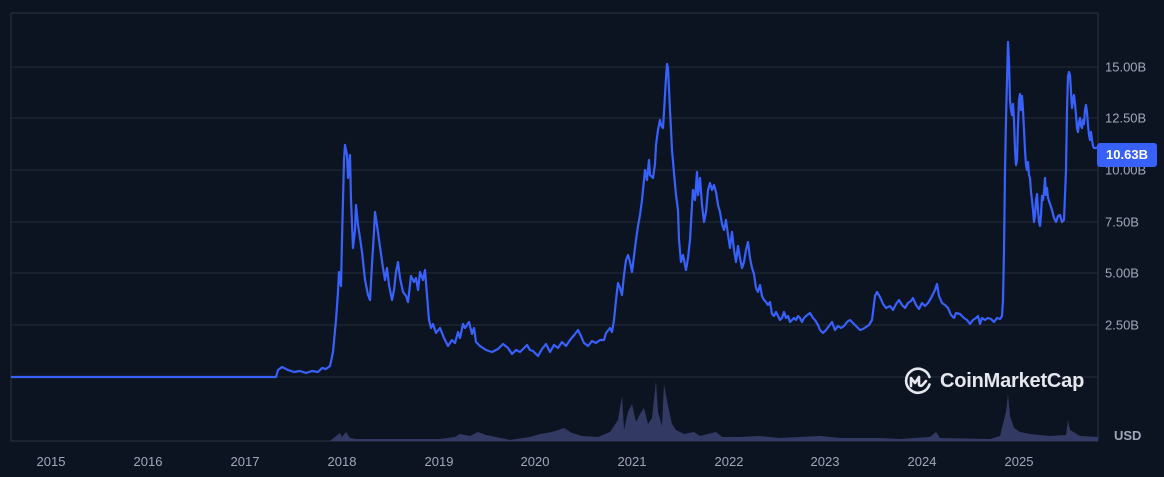  What do you see at coordinates (342, 461) in the screenshot?
I see `x-tick-2018: 2018` at bounding box center [342, 461].